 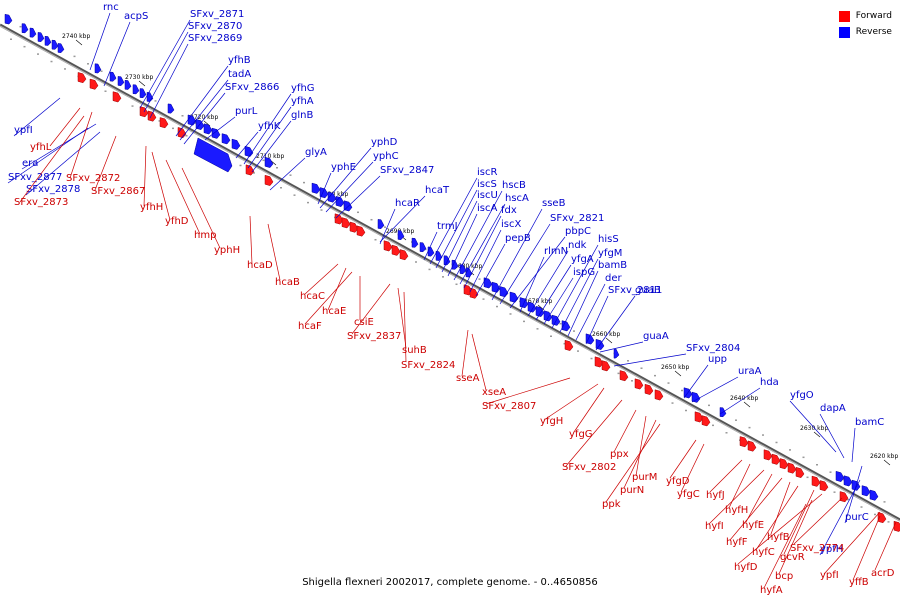 What do you see at coordinates (857, 517) in the screenshot?
I see `gene-label: purC` at bounding box center [857, 517].